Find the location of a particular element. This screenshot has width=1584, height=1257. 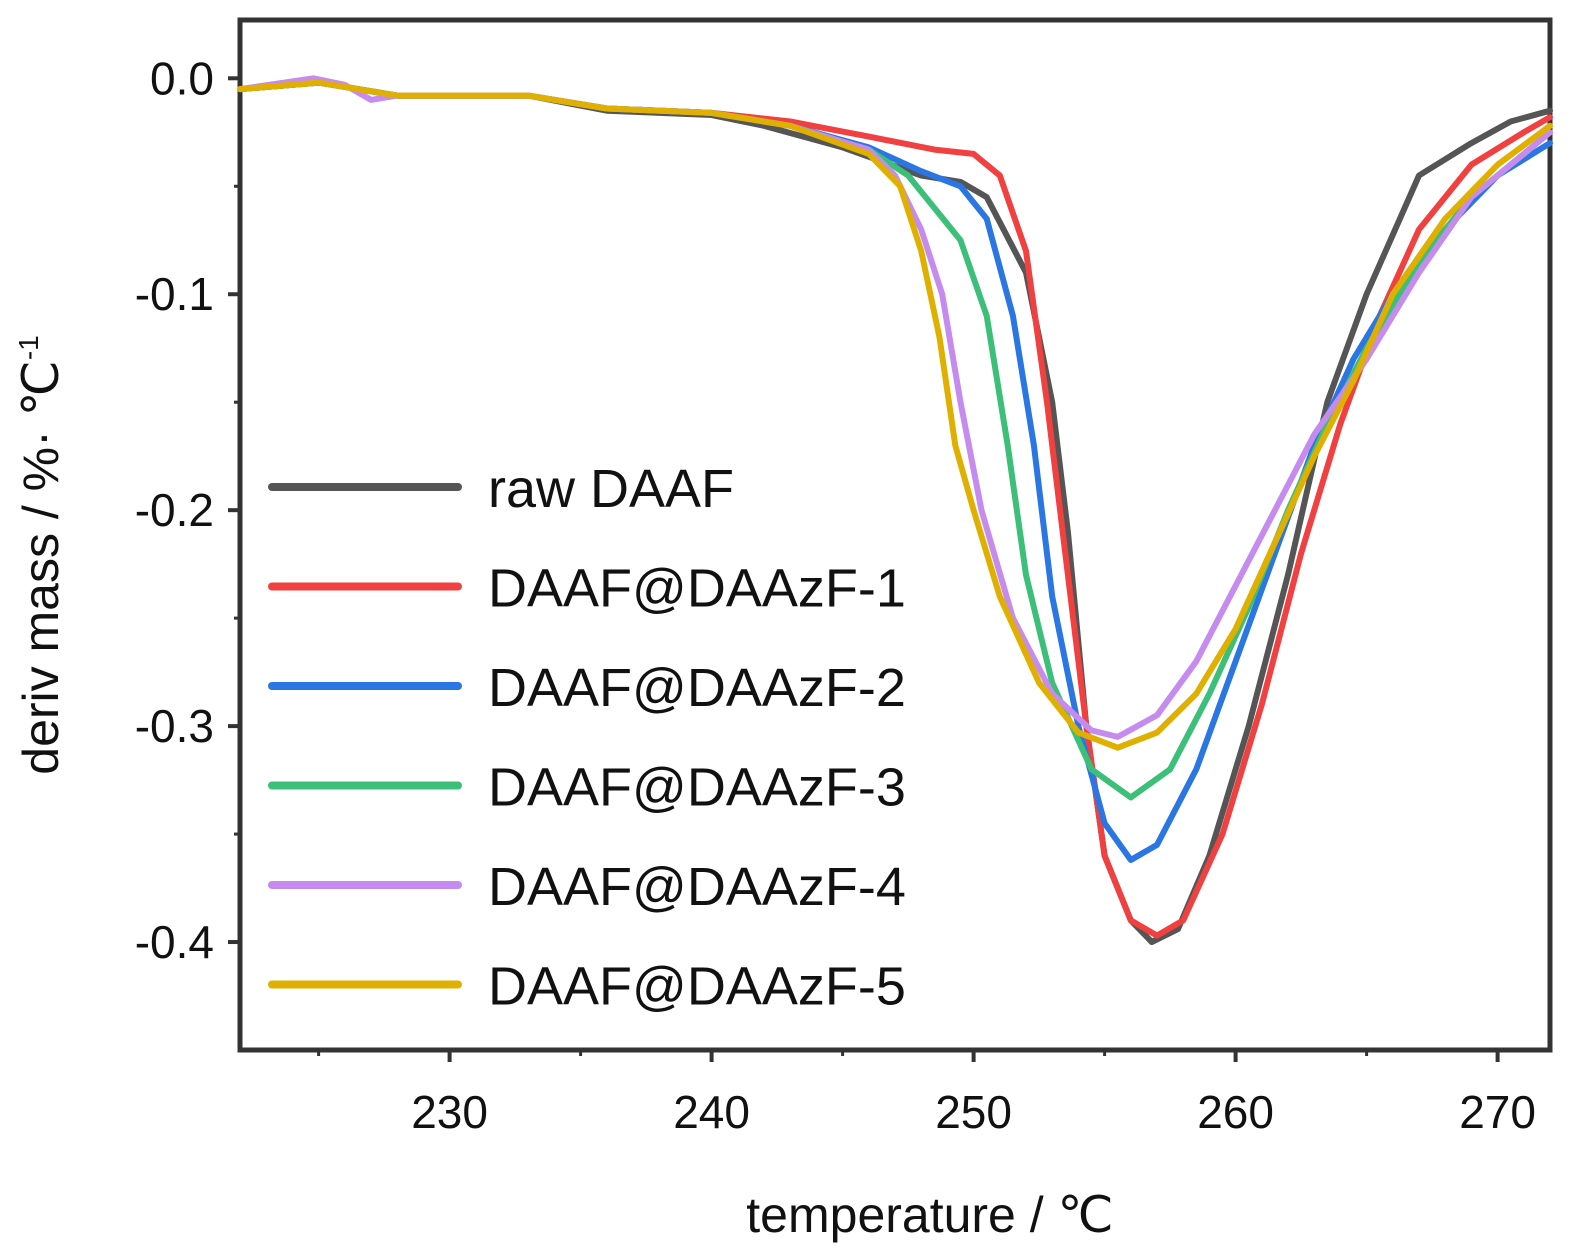

x-axis-label: temperature / ℃ is located at coordinates (929, 1215).